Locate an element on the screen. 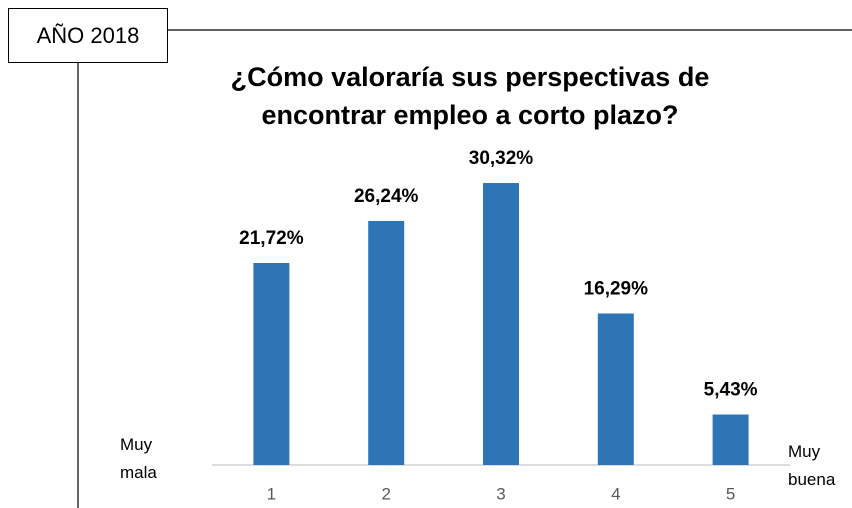 The image size is (852, 508). x-tick-label: 4 is located at coordinates (615, 493).